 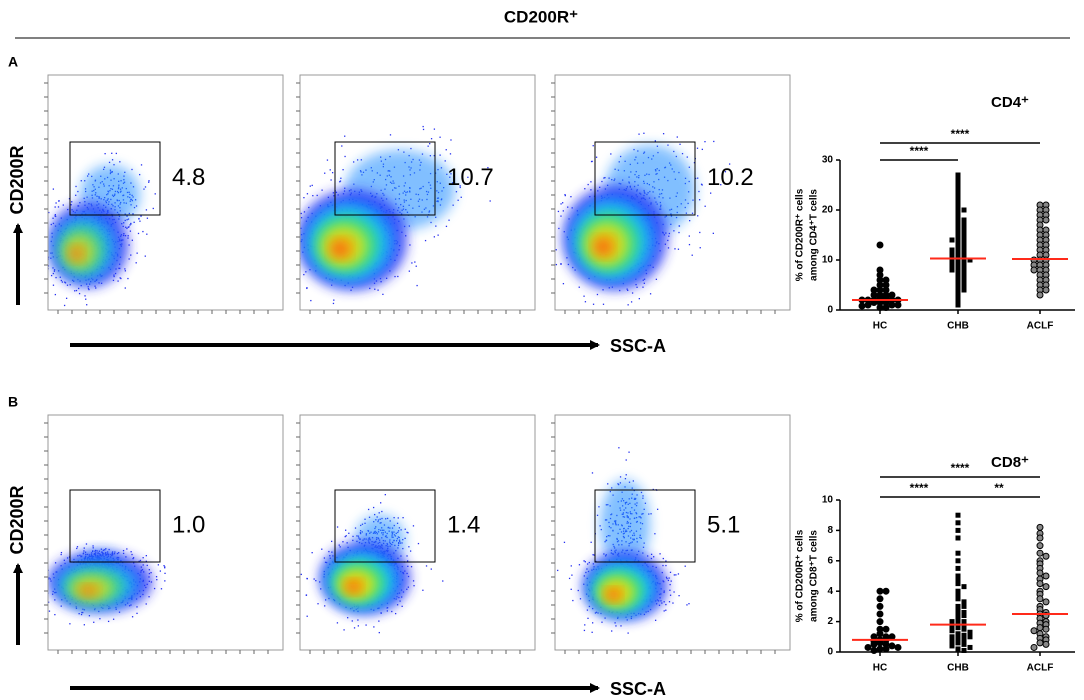 I want to click on x-tick-label: ACLF, so click(x=1040, y=326).